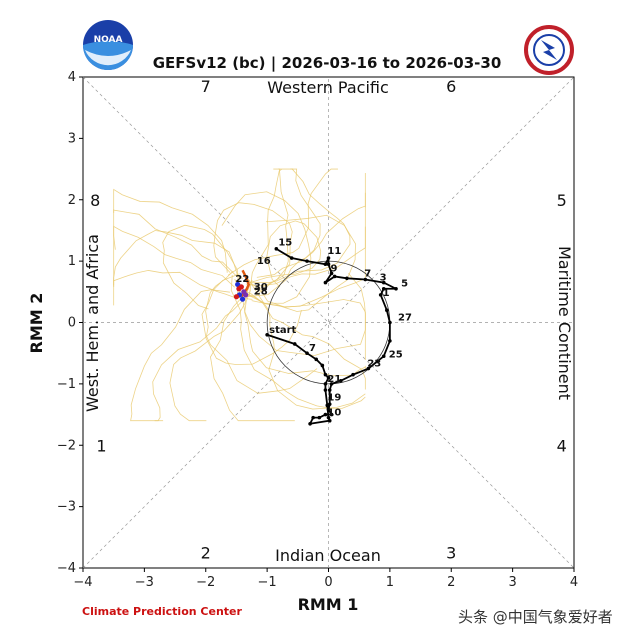 This screenshot has height=640, width=640. I want to click on phase-number: 6, so click(451, 86).